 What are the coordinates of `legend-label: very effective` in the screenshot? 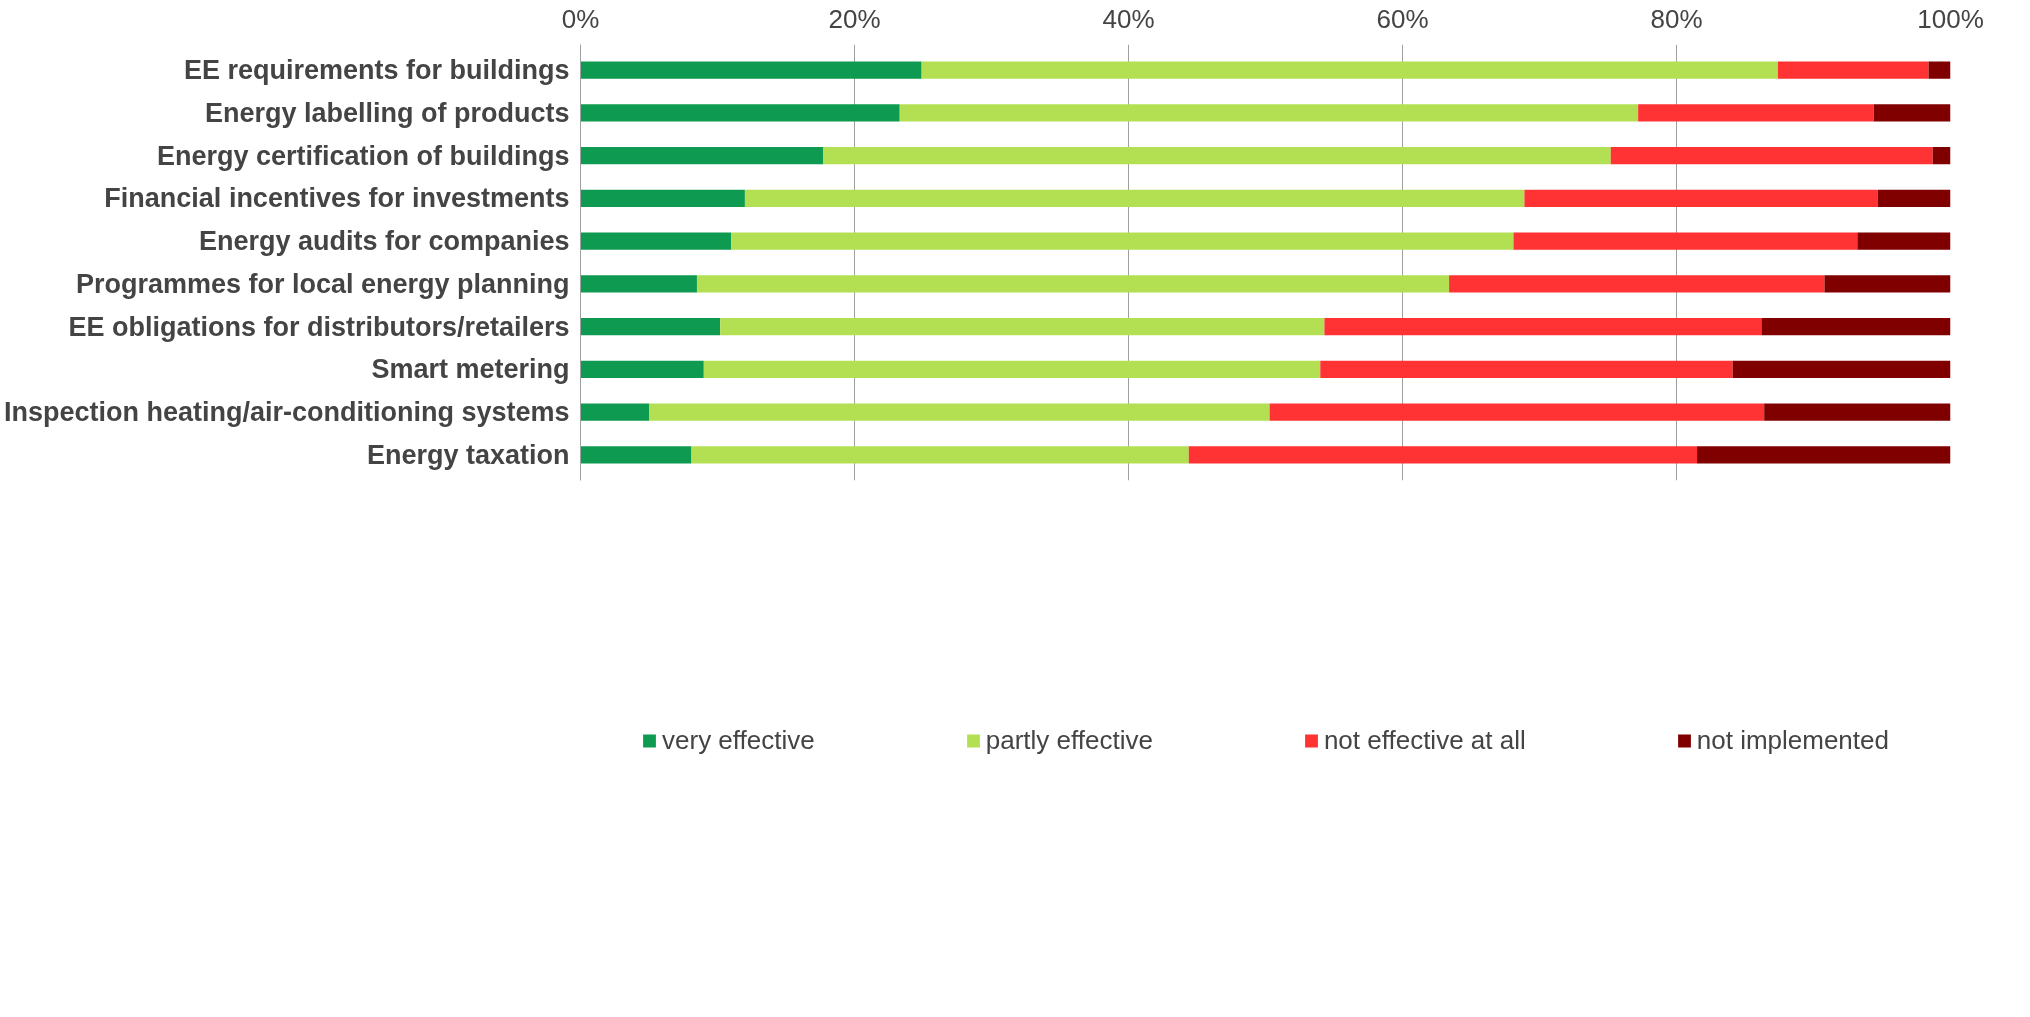 It's located at (738, 740).